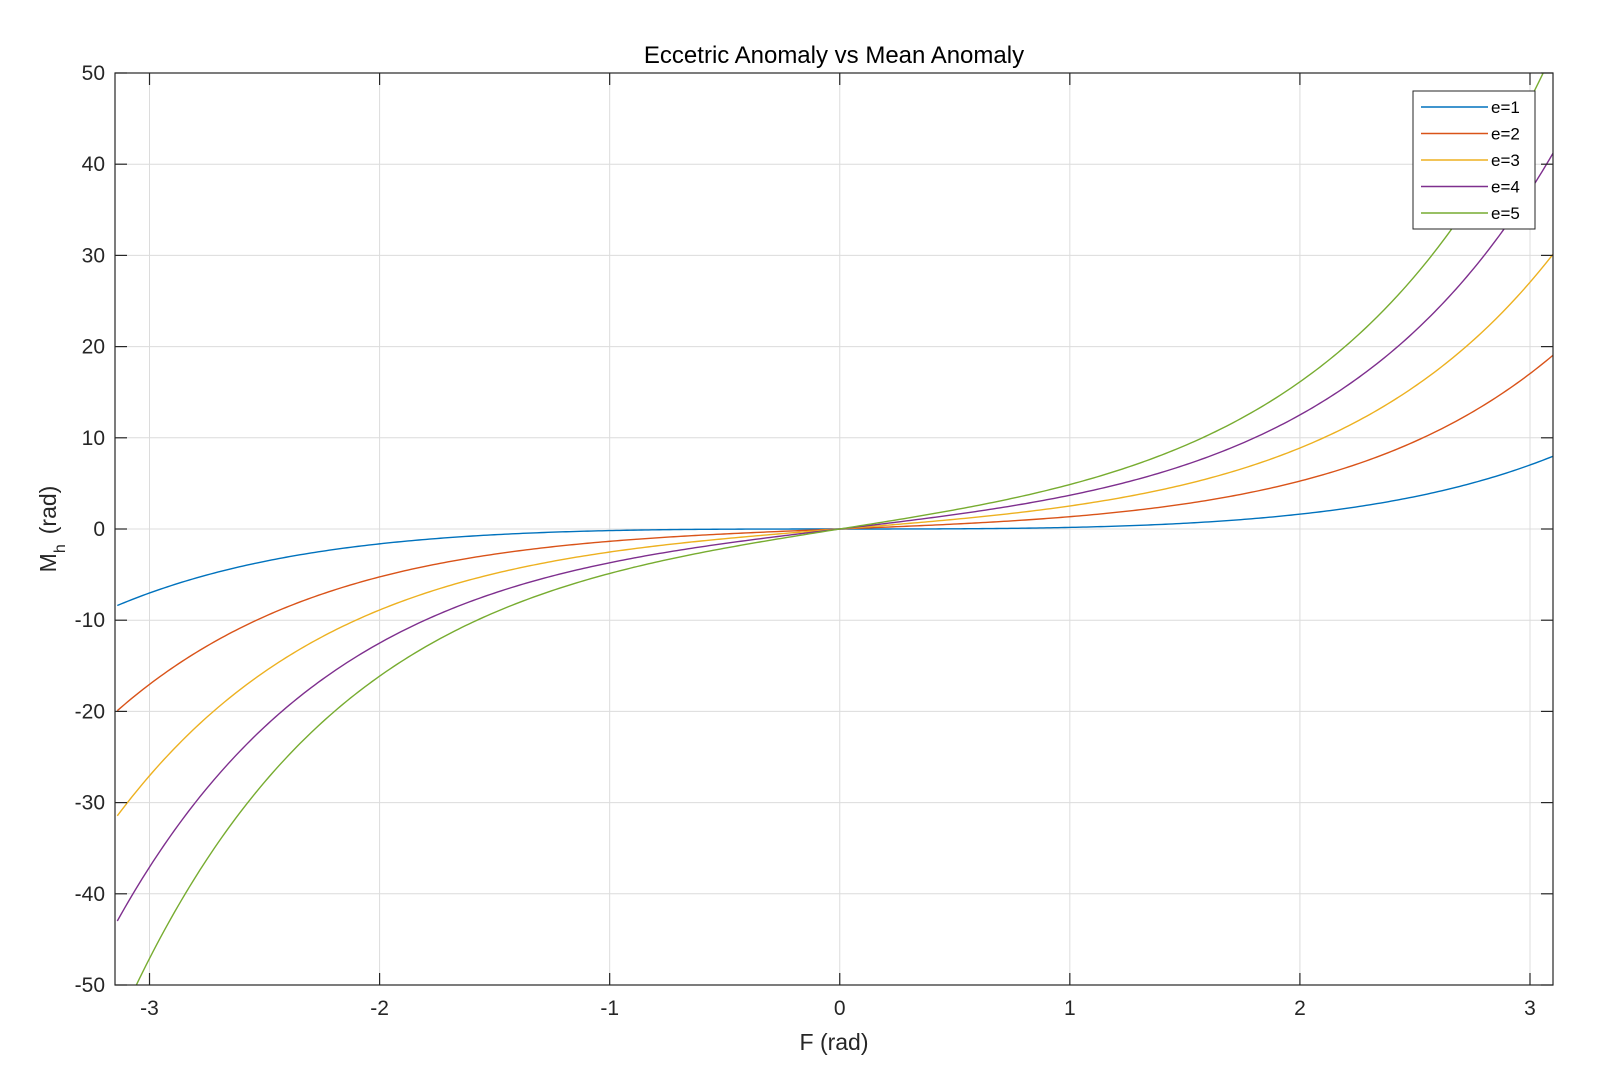 The image size is (1602, 1070). What do you see at coordinates (90, 620) in the screenshot?
I see `y-tick-label: -10` at bounding box center [90, 620].